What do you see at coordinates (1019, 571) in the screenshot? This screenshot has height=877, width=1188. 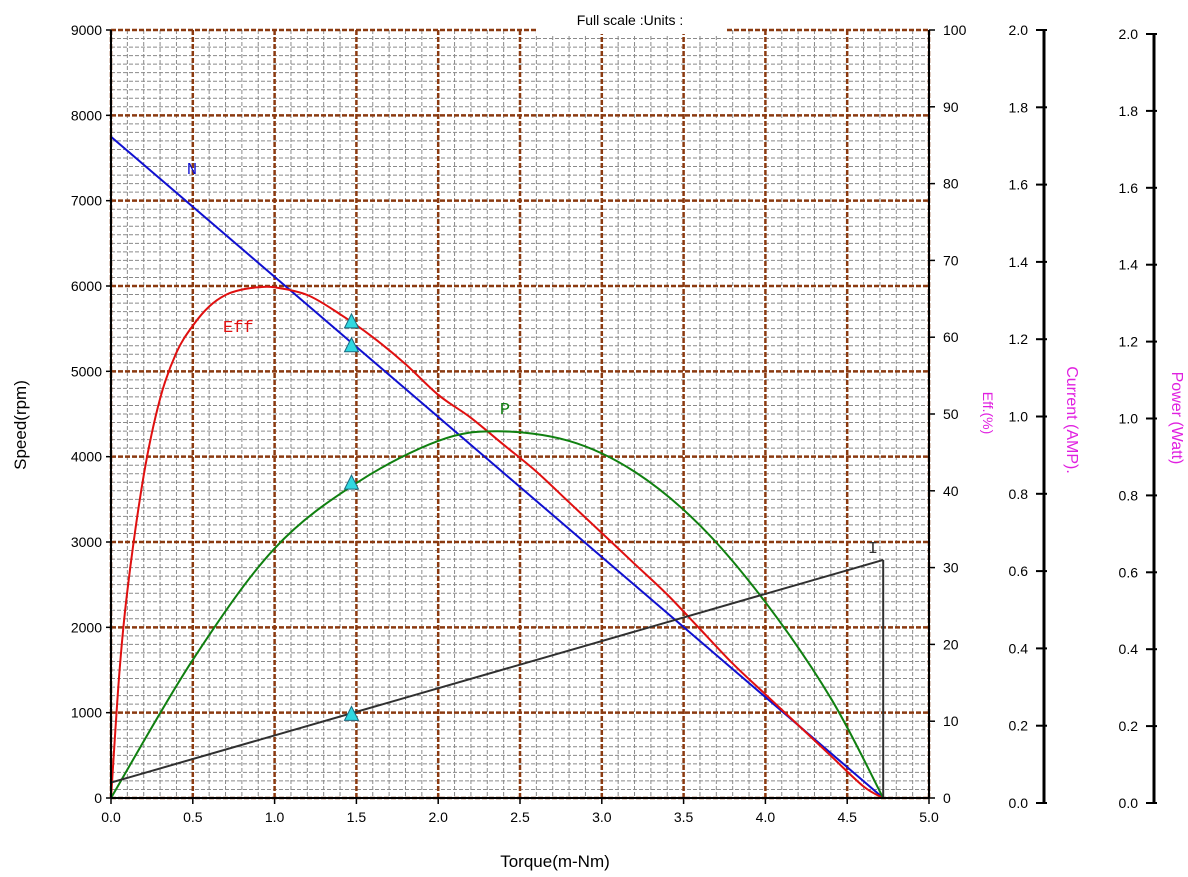 I see `current-tick-label: 0.6` at bounding box center [1019, 571].